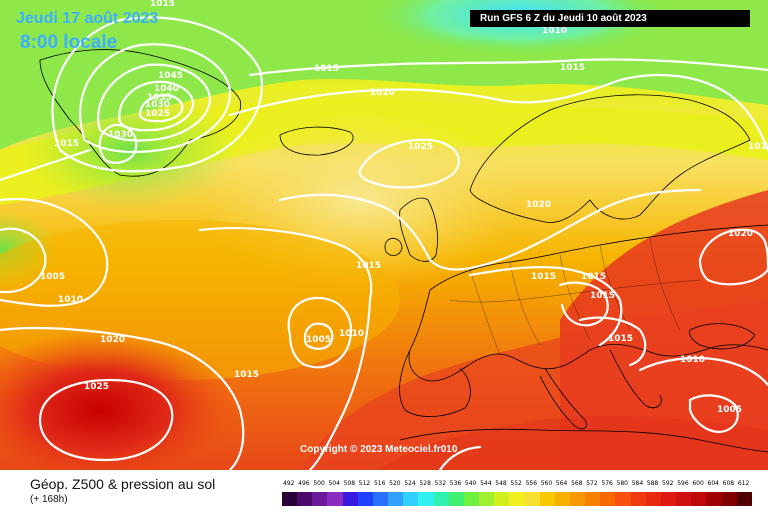 The height and width of the screenshot is (512, 768). I want to click on isobar-label: 1025, so click(96, 387).